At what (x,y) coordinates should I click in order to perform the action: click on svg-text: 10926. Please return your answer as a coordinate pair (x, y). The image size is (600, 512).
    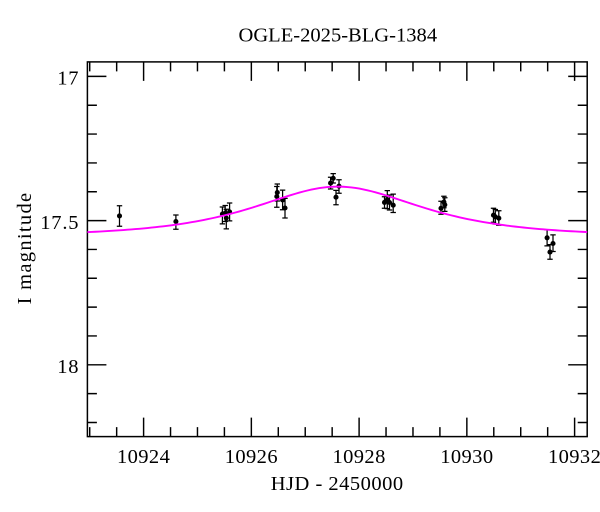
    Looking at the image, I should click on (251, 457).